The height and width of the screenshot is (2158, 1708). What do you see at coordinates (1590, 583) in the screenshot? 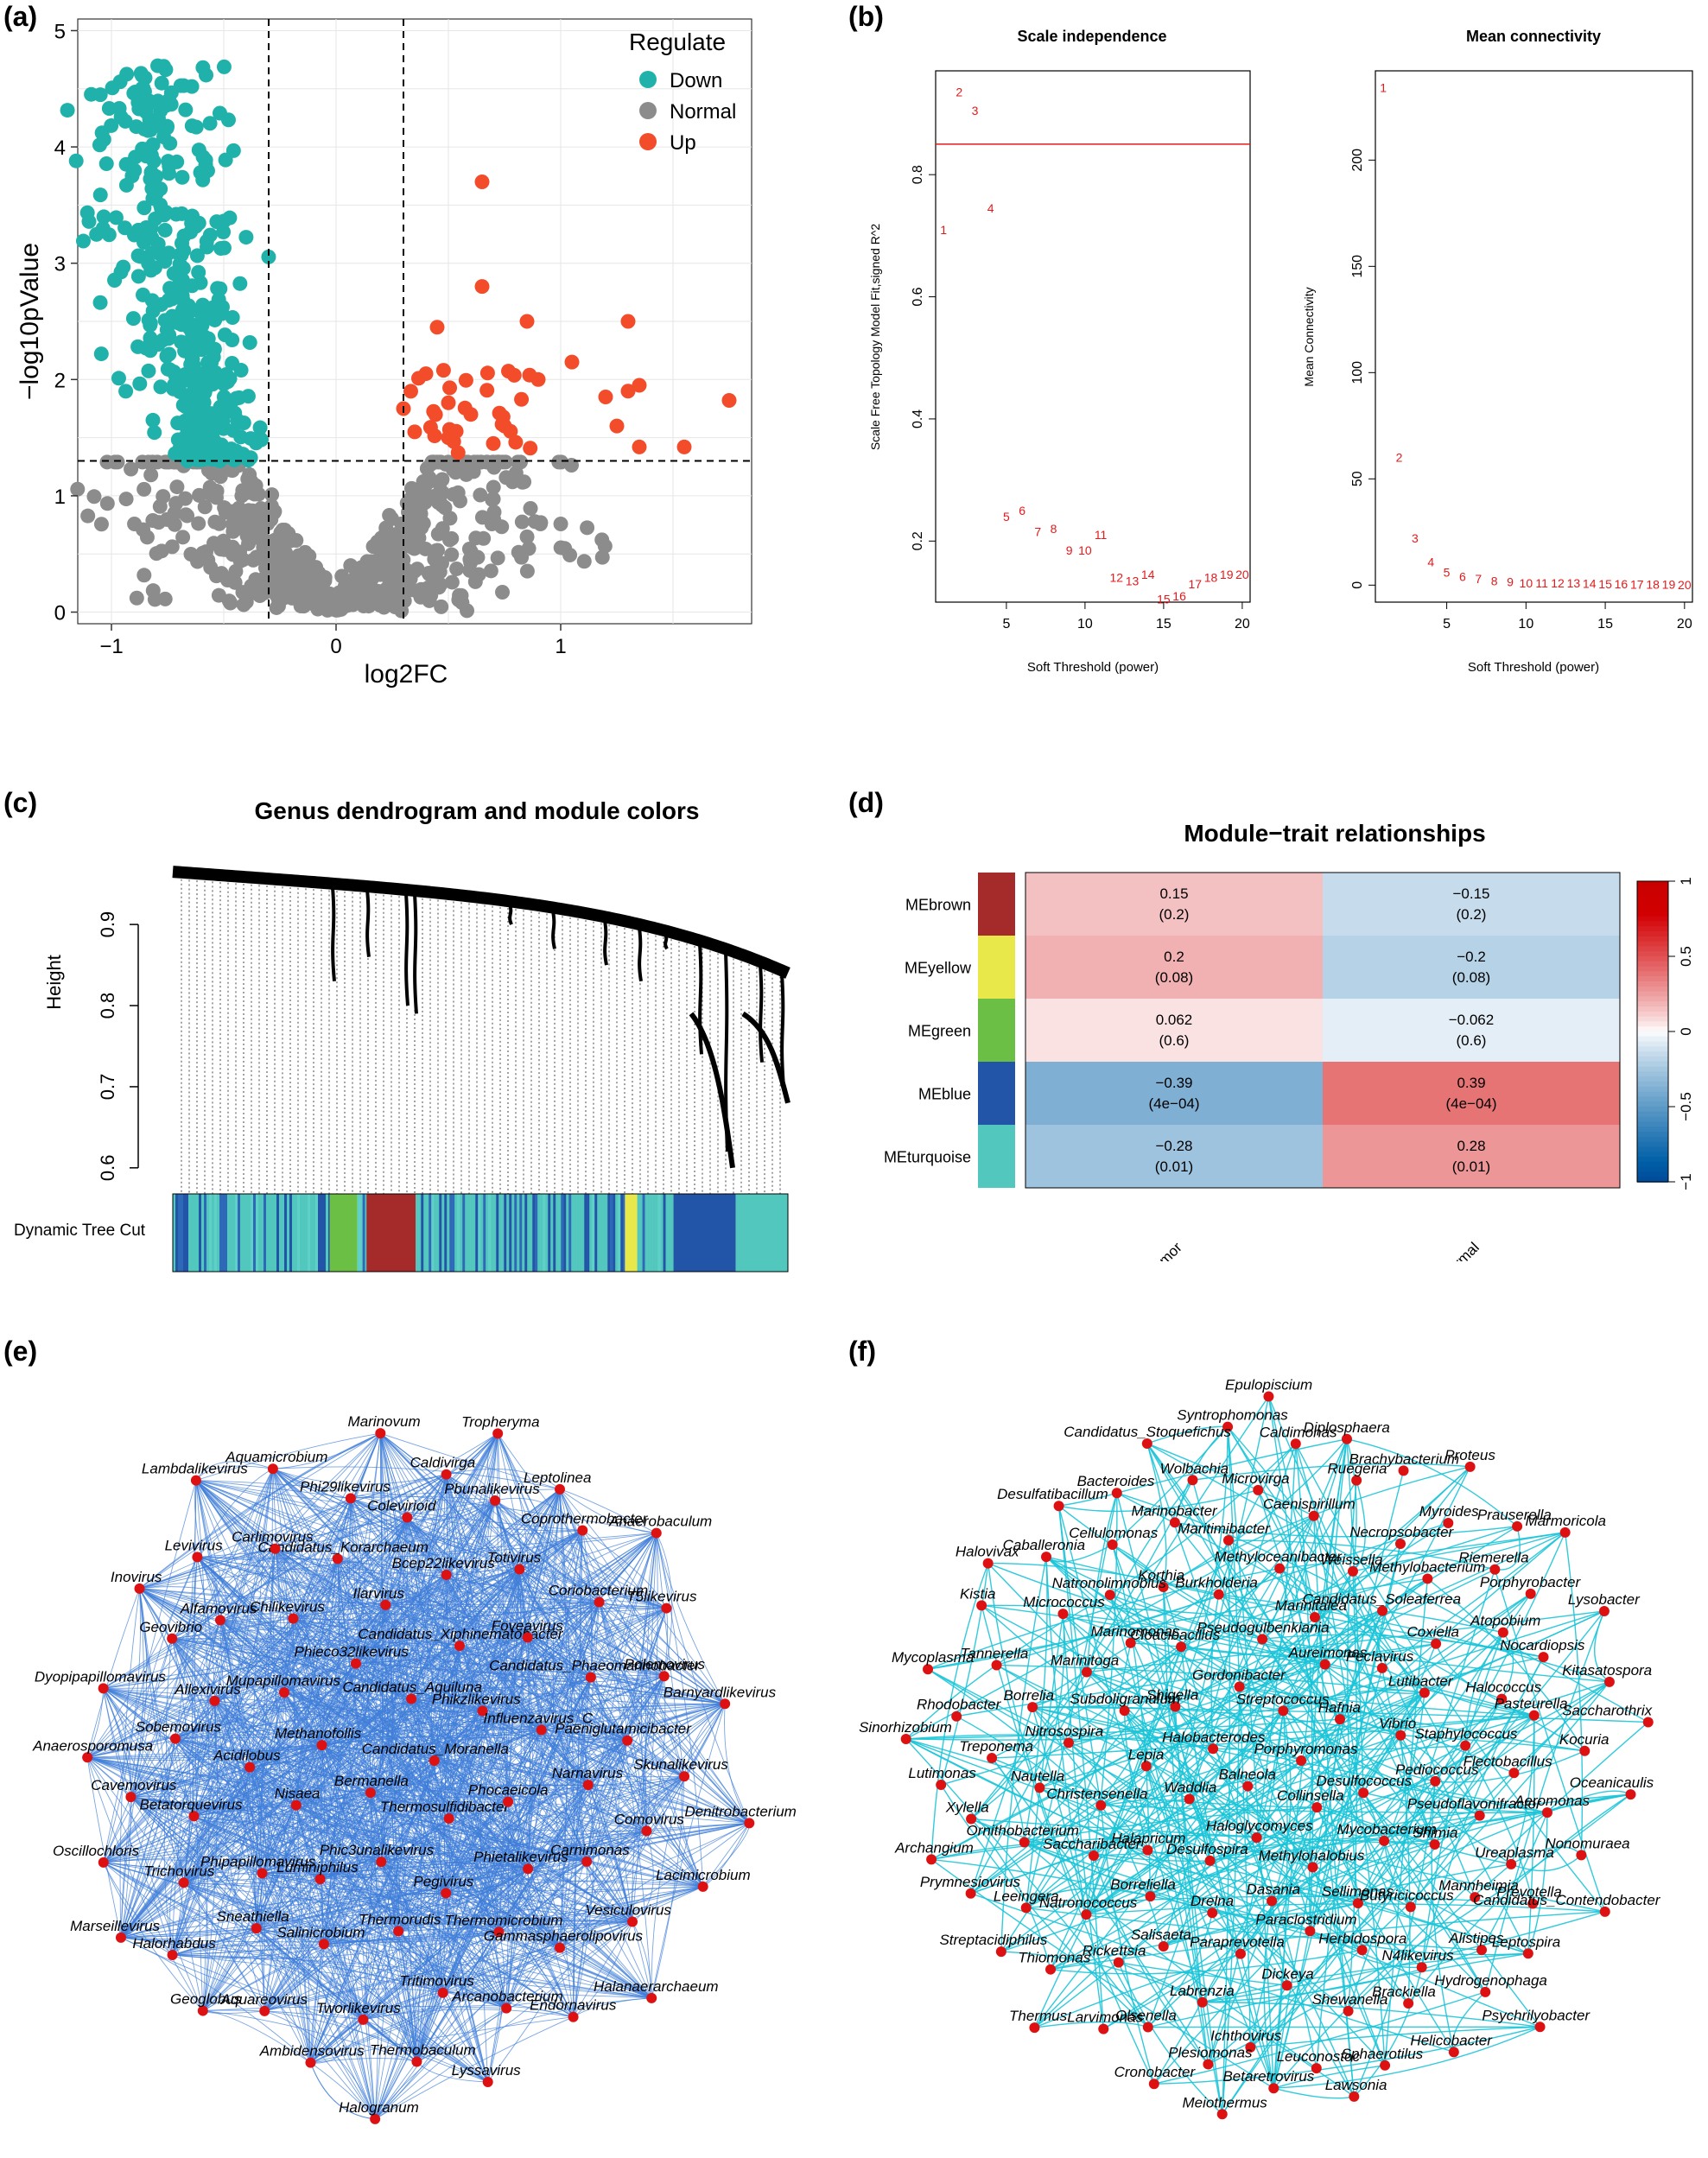
I see `power-point-label: 14` at bounding box center [1590, 583].